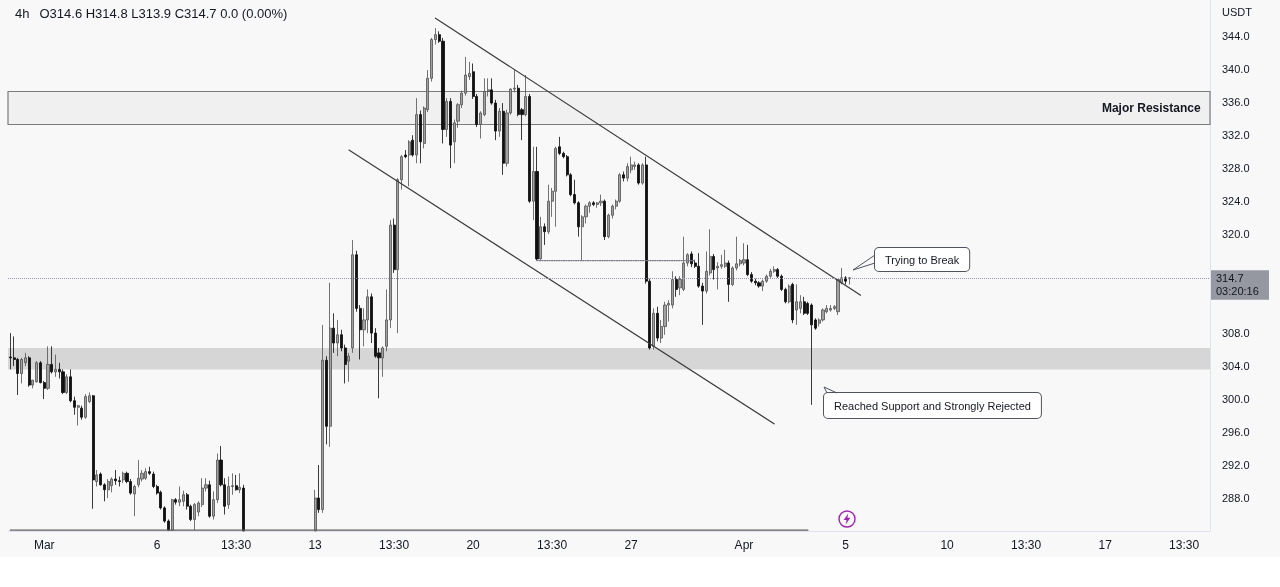 Image resolution: width=1280 pixels, height=587 pixels. What do you see at coordinates (922, 259) in the screenshot?
I see `annotation: Trying to Break` at bounding box center [922, 259].